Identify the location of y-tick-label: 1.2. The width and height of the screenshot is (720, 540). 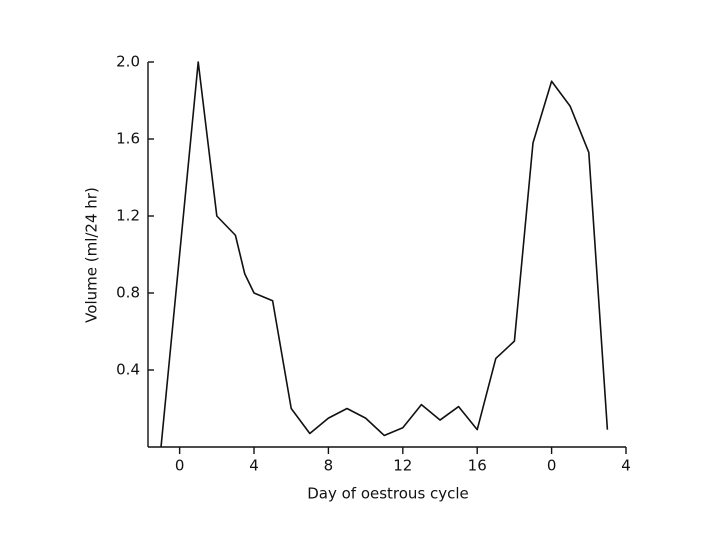
(128, 216).